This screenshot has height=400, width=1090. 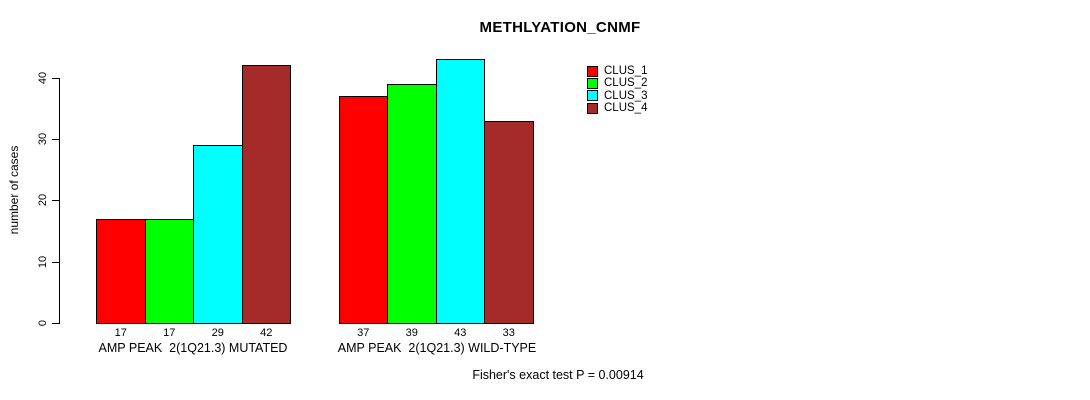 What do you see at coordinates (412, 203) in the screenshot?
I see `bar-clus_2-group2` at bounding box center [412, 203].